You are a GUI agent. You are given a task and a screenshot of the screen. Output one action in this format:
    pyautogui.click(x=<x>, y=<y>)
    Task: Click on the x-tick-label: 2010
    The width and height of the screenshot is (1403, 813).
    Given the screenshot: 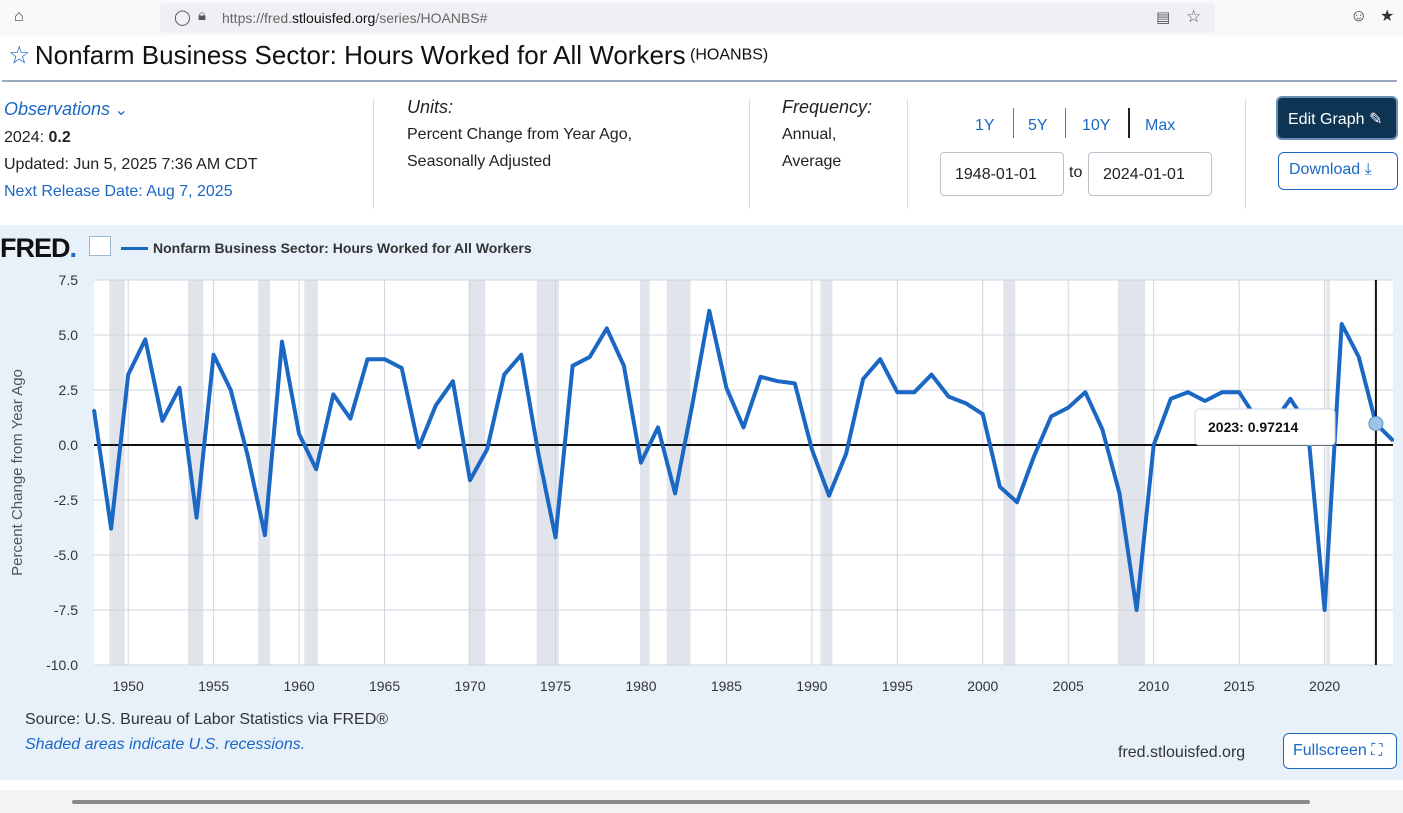 What is the action you would take?
    pyautogui.click(x=1153, y=686)
    